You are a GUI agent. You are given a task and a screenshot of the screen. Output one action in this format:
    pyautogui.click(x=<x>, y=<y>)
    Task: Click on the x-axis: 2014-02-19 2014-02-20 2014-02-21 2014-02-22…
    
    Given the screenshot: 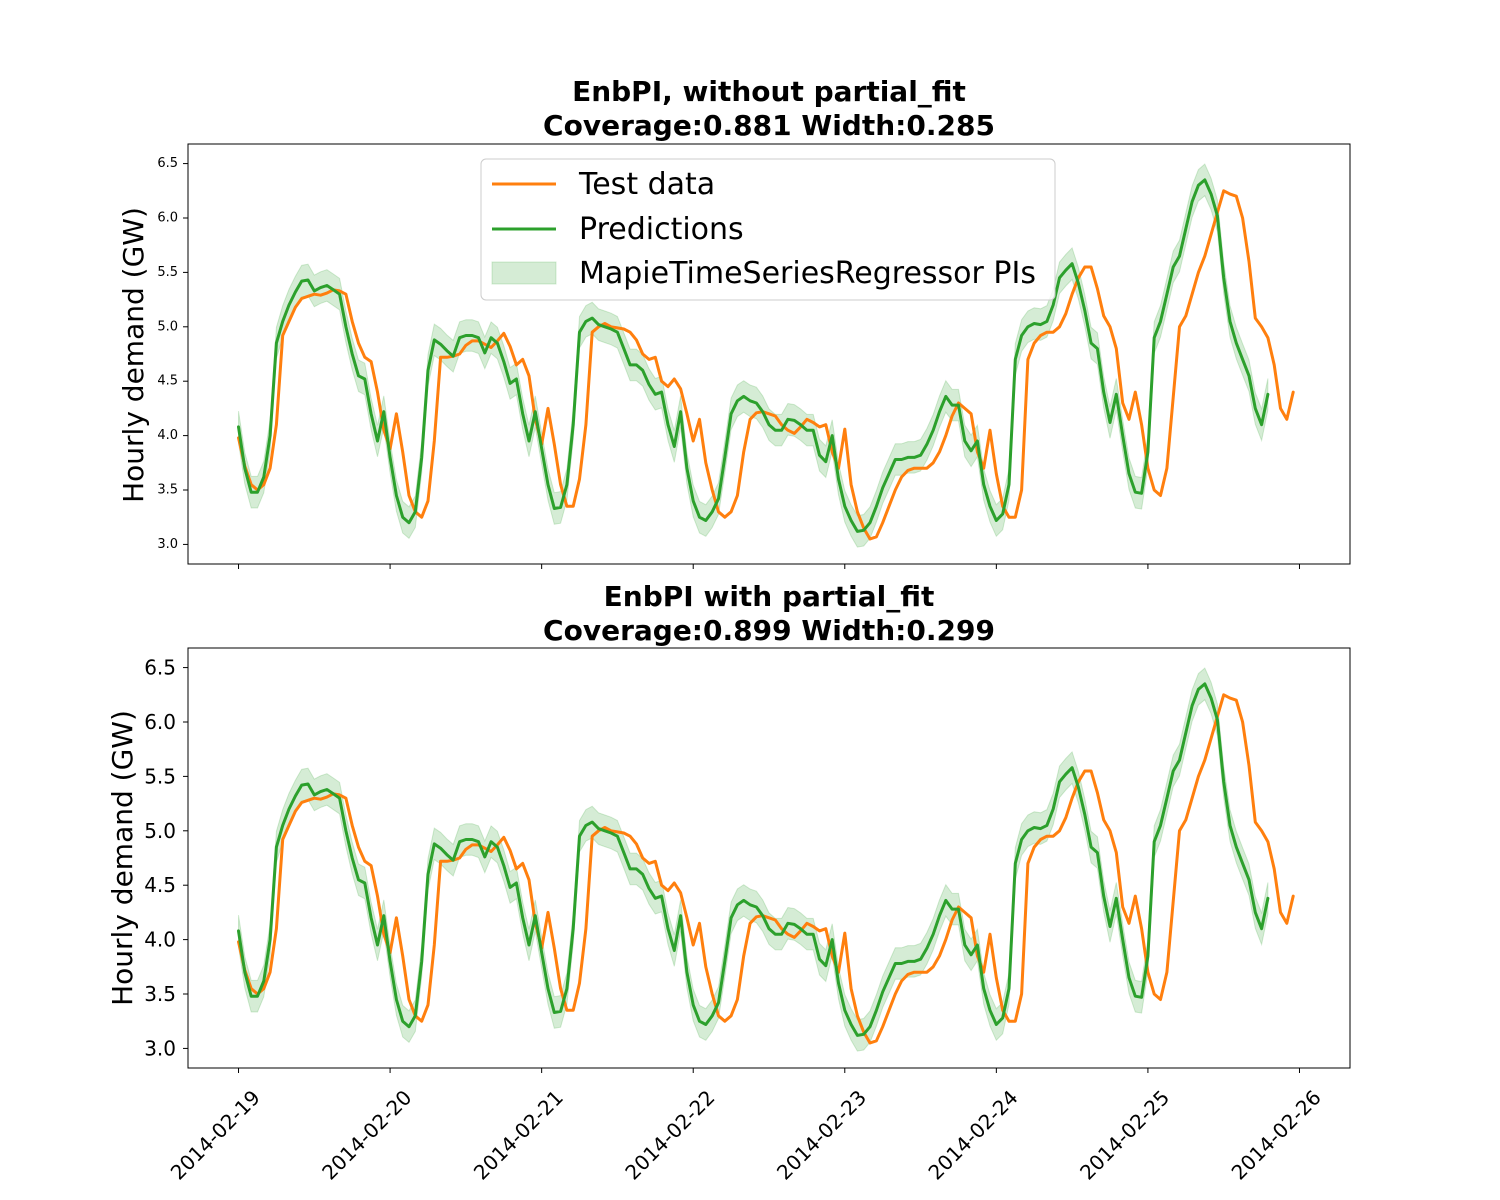 What is the action you would take?
    pyautogui.click(x=746, y=1126)
    